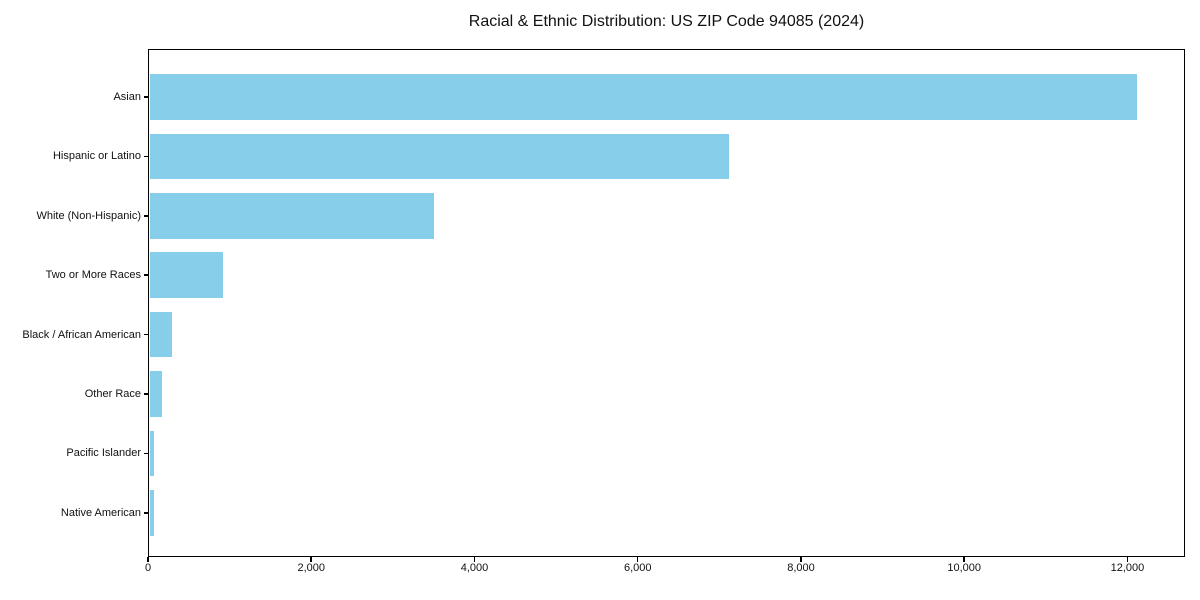 Image resolution: width=1200 pixels, height=600 pixels. Describe the element at coordinates (292, 216) in the screenshot. I see `bar-white-non-hispanic` at that location.